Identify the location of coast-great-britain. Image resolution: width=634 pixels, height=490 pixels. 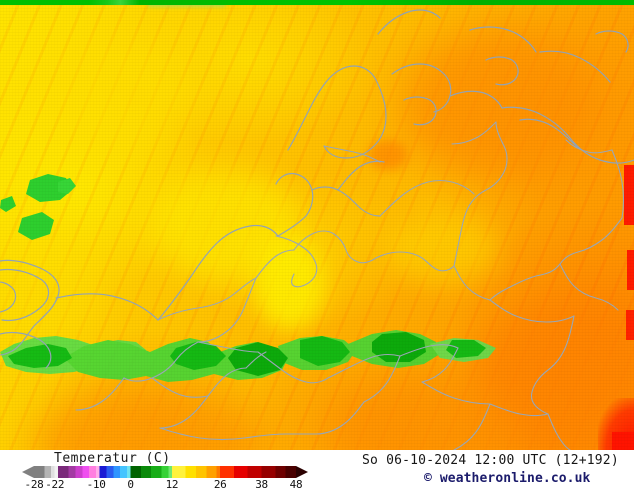
(30, 307).